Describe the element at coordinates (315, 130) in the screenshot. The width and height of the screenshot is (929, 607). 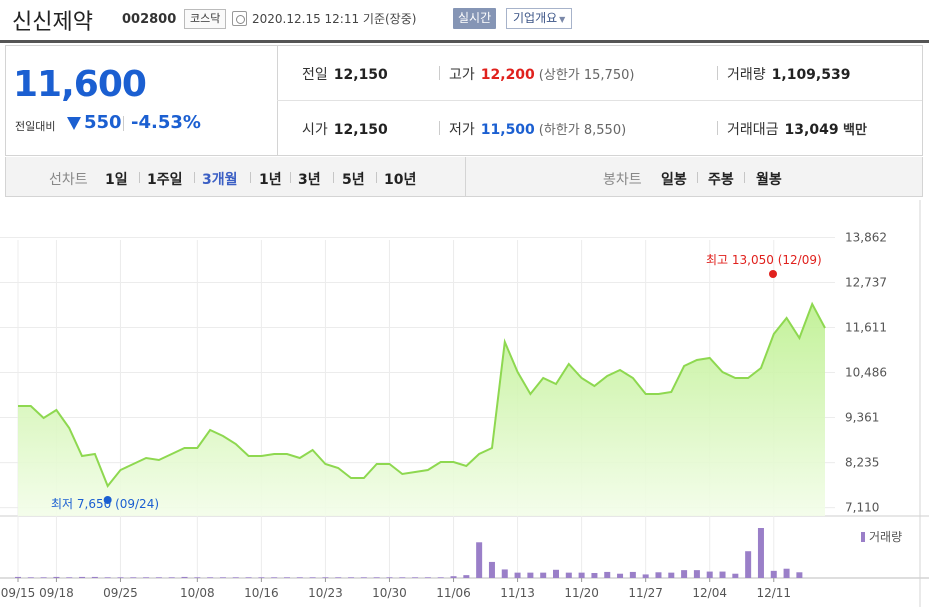
I see `open-label: 시가` at that location.